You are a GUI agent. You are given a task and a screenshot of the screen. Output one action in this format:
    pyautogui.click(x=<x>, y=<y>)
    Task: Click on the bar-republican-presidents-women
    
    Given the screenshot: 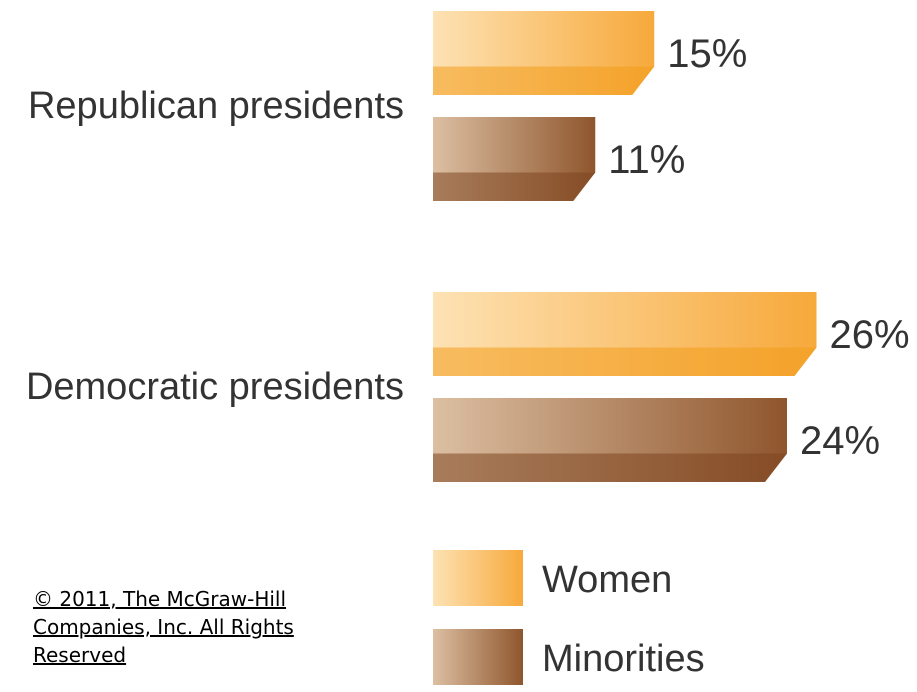 What is the action you would take?
    pyautogui.click(x=544, y=53)
    